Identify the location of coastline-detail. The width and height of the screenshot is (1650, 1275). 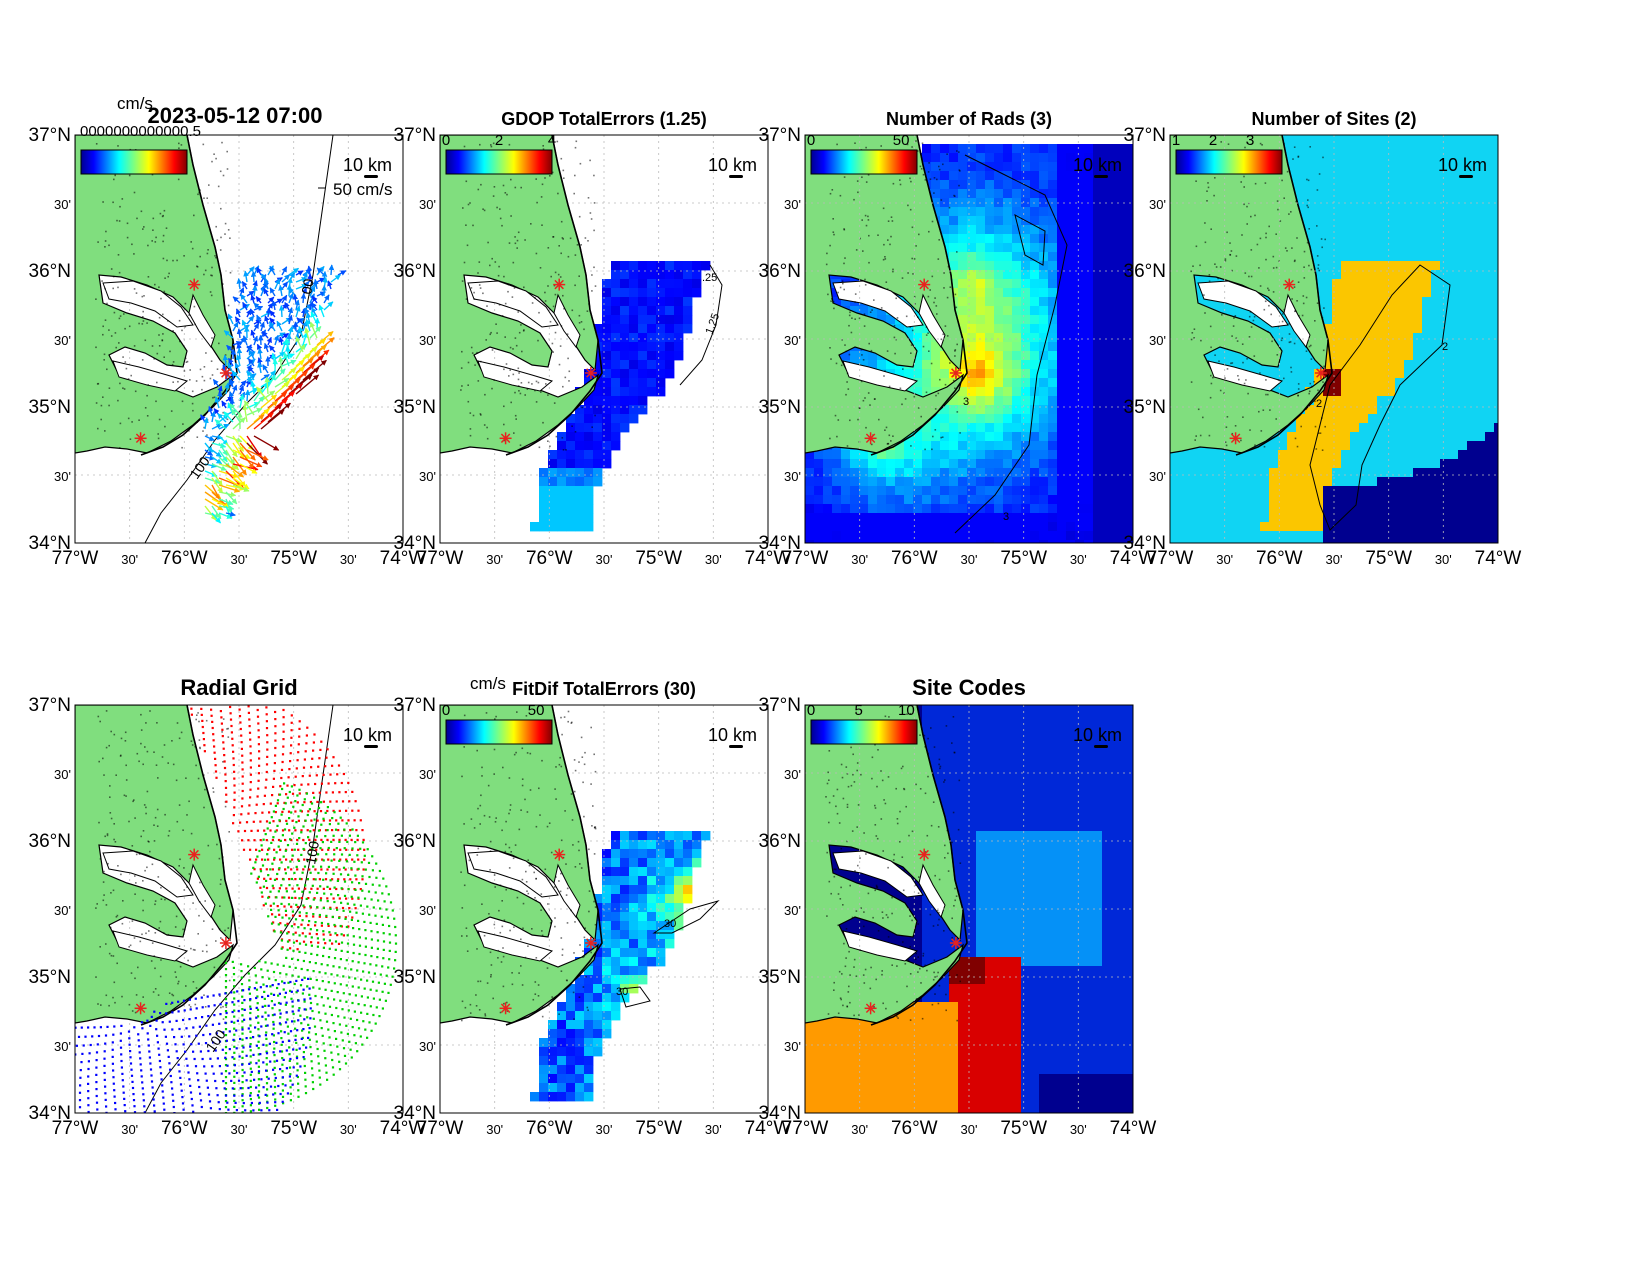
(528, 295).